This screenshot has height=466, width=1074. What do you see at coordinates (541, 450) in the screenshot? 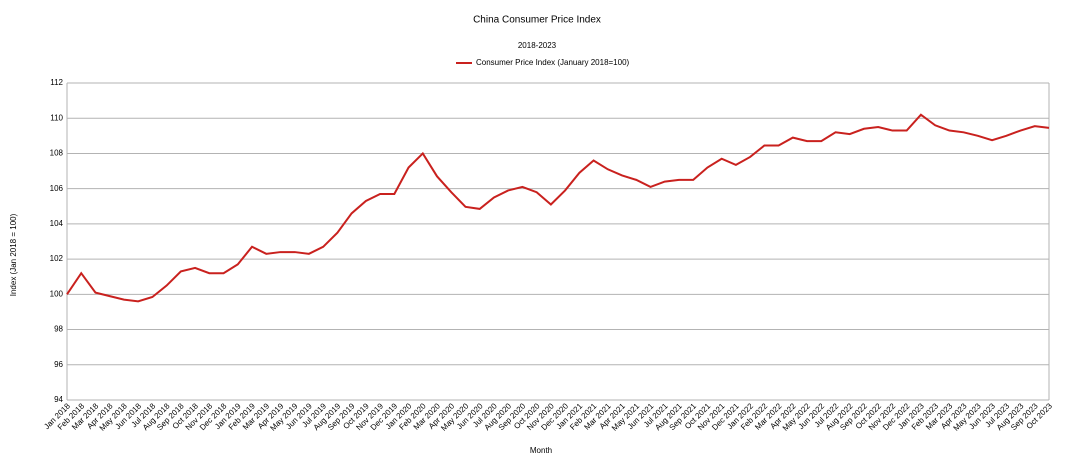
I see `x-axis-label: Month` at bounding box center [541, 450].